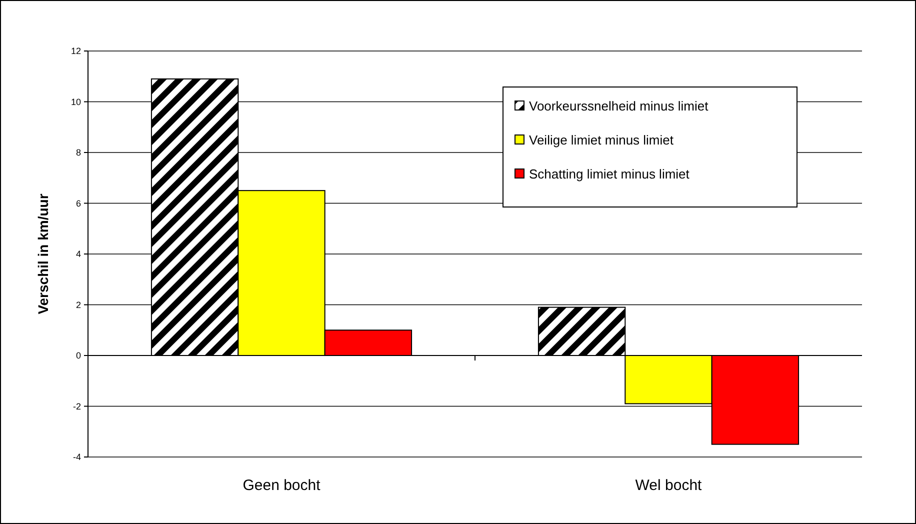 This screenshot has height=524, width=916. I want to click on y-tick-label: 4, so click(78, 254).